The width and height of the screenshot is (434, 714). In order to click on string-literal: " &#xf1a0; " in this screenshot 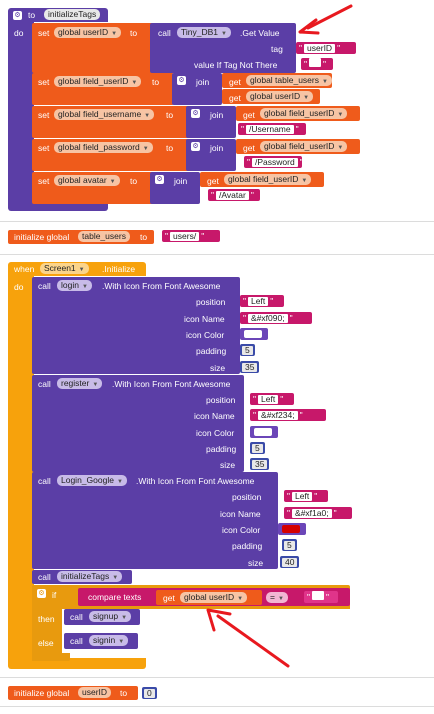, I will do `click(318, 513)`.